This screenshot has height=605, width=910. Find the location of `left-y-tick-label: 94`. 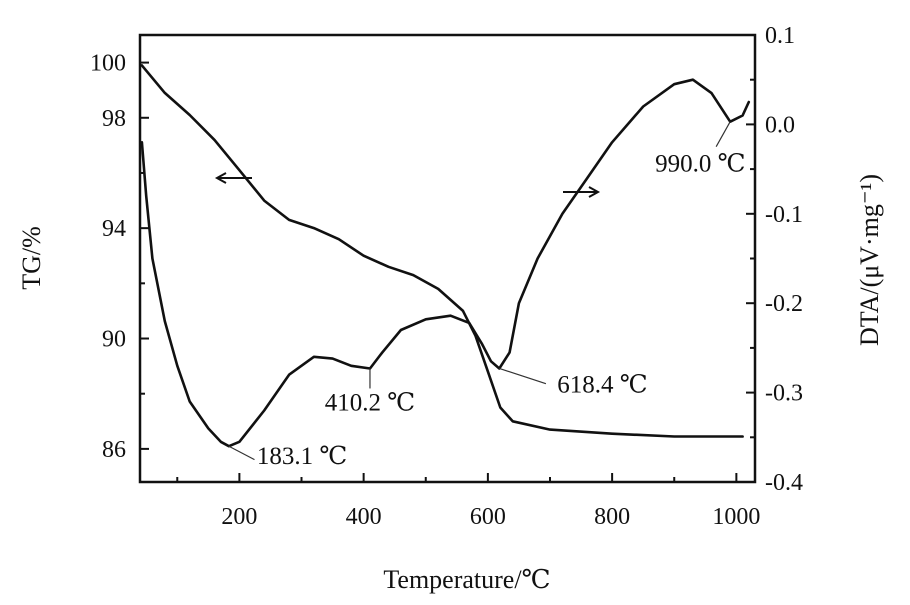

left-y-tick-label: 94 is located at coordinates (114, 229).